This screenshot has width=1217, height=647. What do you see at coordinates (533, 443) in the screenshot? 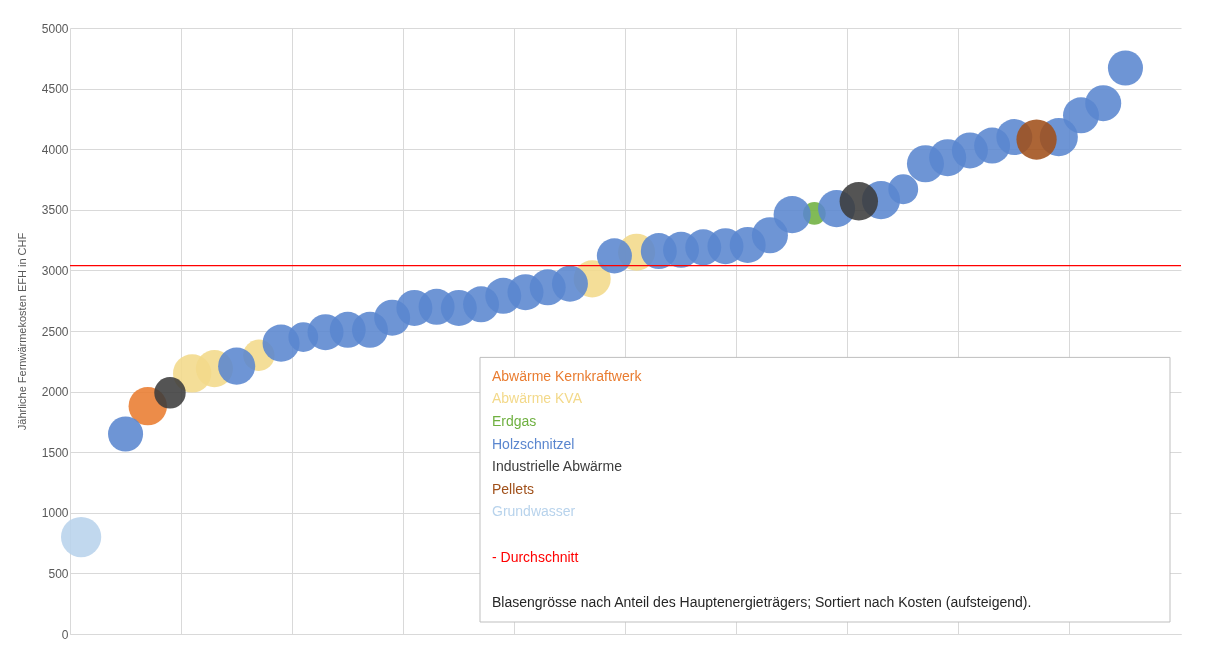
I see `text: Holzschnitzel` at bounding box center [533, 443].